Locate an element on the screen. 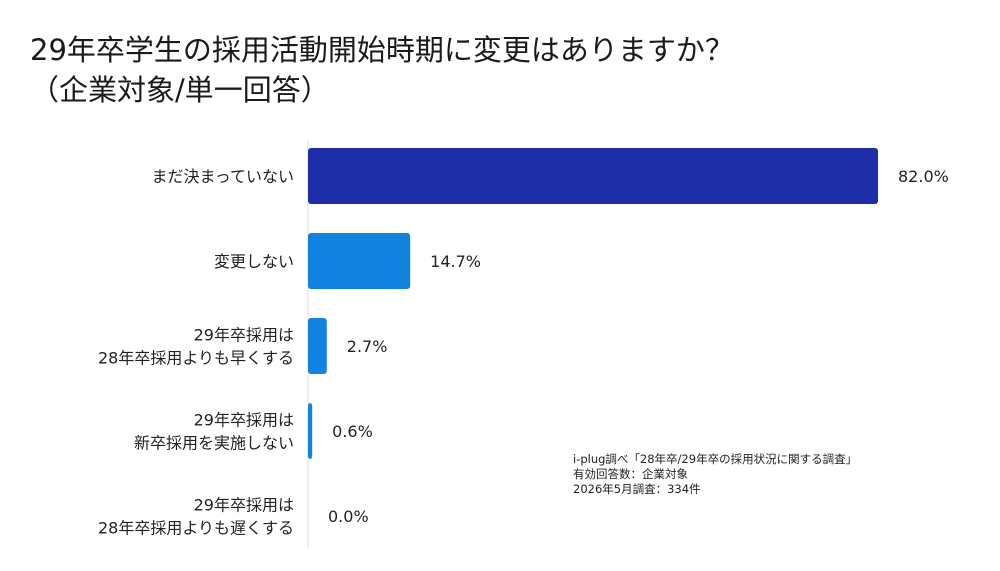 The width and height of the screenshot is (1000, 571). category-label-1: 変更しない is located at coordinates (254, 261).